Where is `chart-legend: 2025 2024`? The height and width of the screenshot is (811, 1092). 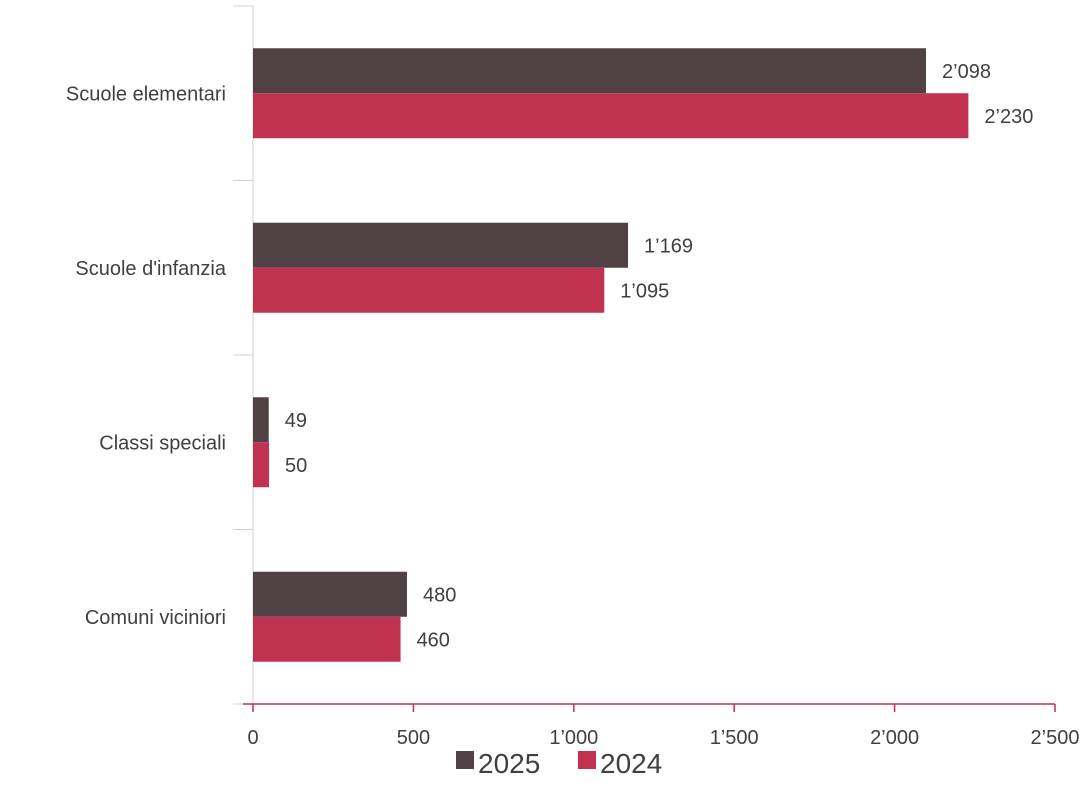
chart-legend: 2025 2024 is located at coordinates (559, 763).